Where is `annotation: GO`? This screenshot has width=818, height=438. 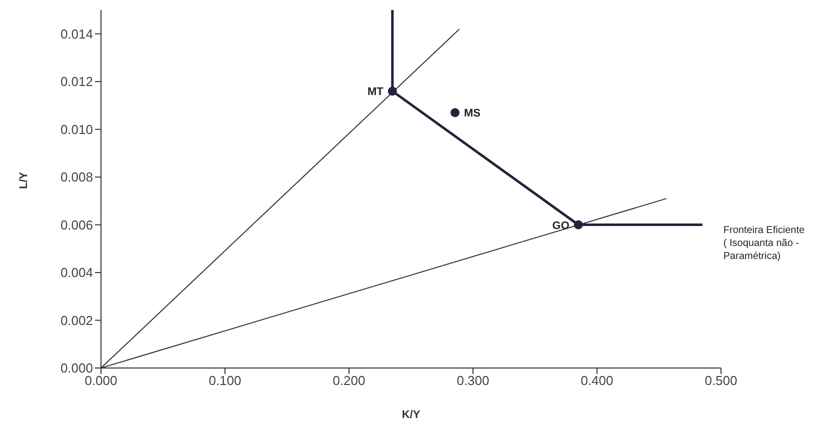
annotation: GO is located at coordinates (561, 226).